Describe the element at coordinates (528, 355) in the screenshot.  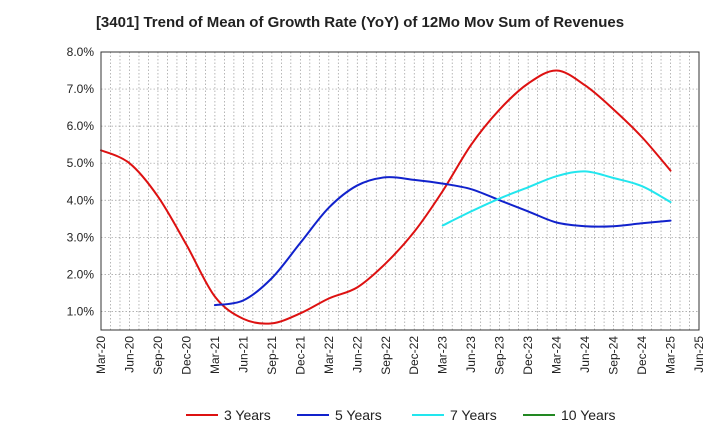
I see `x-tick-label: Dec-23` at that location.